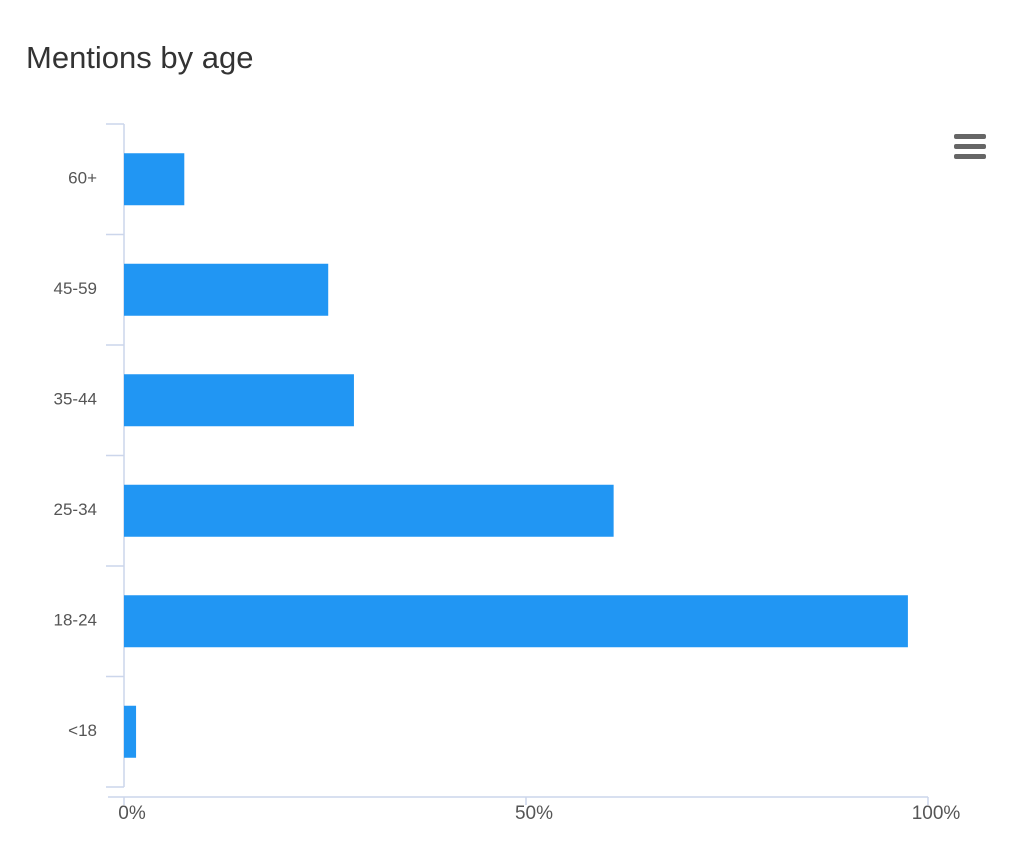 The image size is (1024, 860). Describe the element at coordinates (139, 57) in the screenshot. I see `chart-title: Mentions by age` at that location.